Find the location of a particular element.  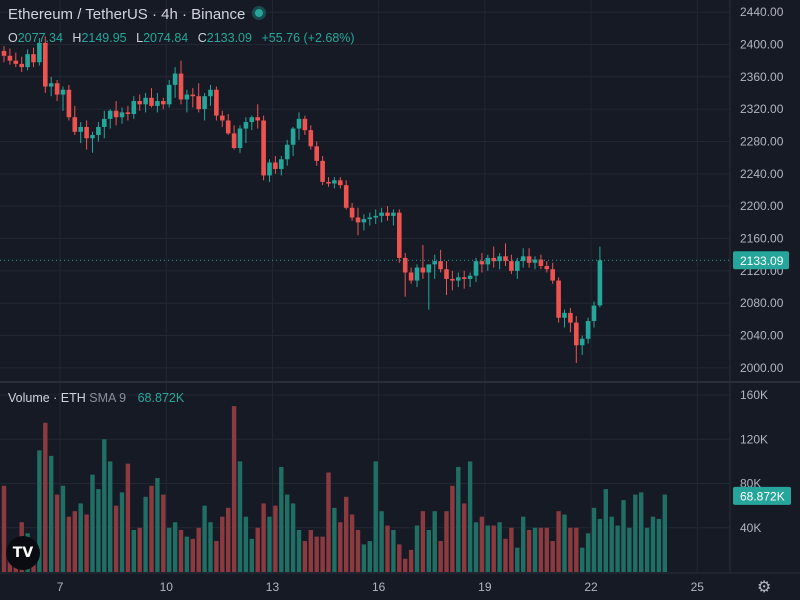

last-volume-label: 68.872K is located at coordinates (762, 496).